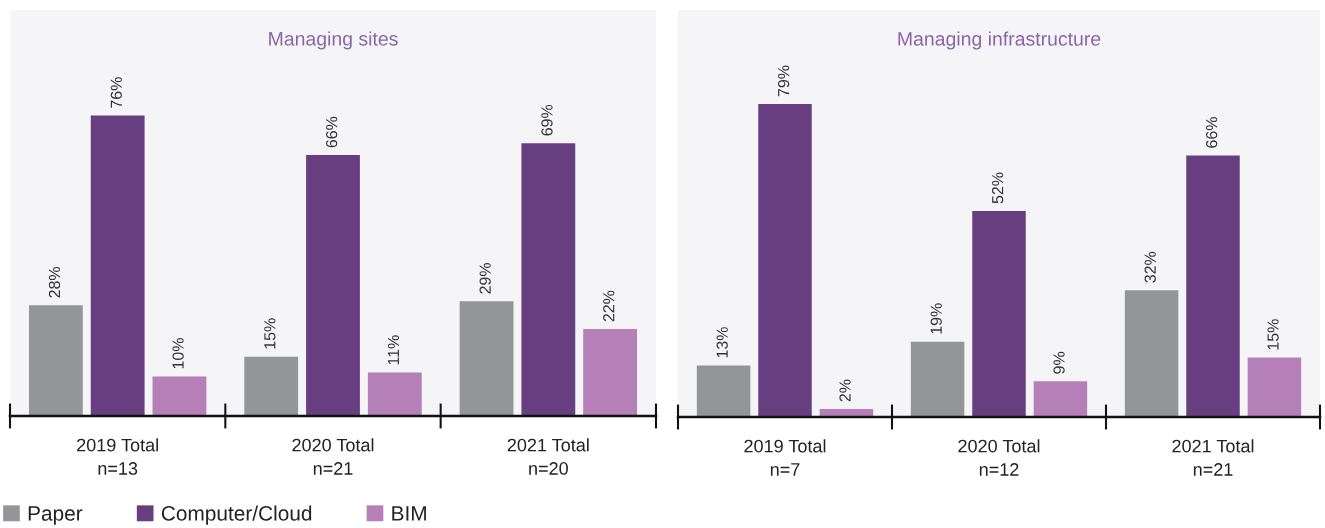 The width and height of the screenshot is (1325, 528). I want to click on x-tick-label: 2021 Total n=20, so click(548, 456).